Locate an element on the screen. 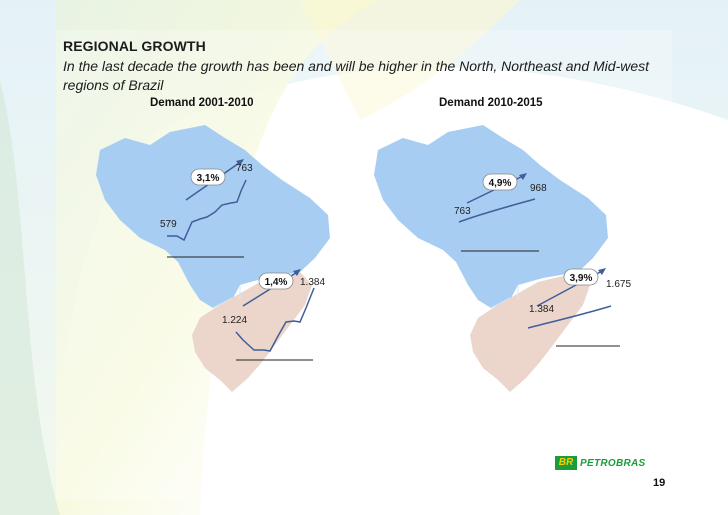 This screenshot has height=515, width=728. south-end-value: 1.384 is located at coordinates (312, 282).